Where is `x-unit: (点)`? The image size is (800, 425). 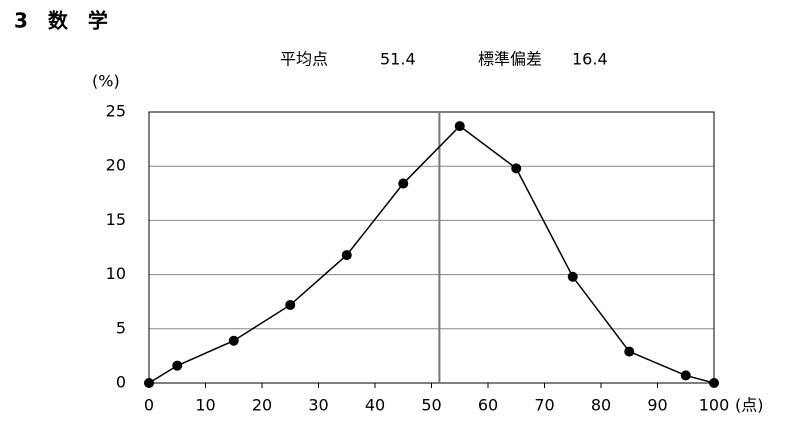
x-unit: (点) is located at coordinates (749, 405).